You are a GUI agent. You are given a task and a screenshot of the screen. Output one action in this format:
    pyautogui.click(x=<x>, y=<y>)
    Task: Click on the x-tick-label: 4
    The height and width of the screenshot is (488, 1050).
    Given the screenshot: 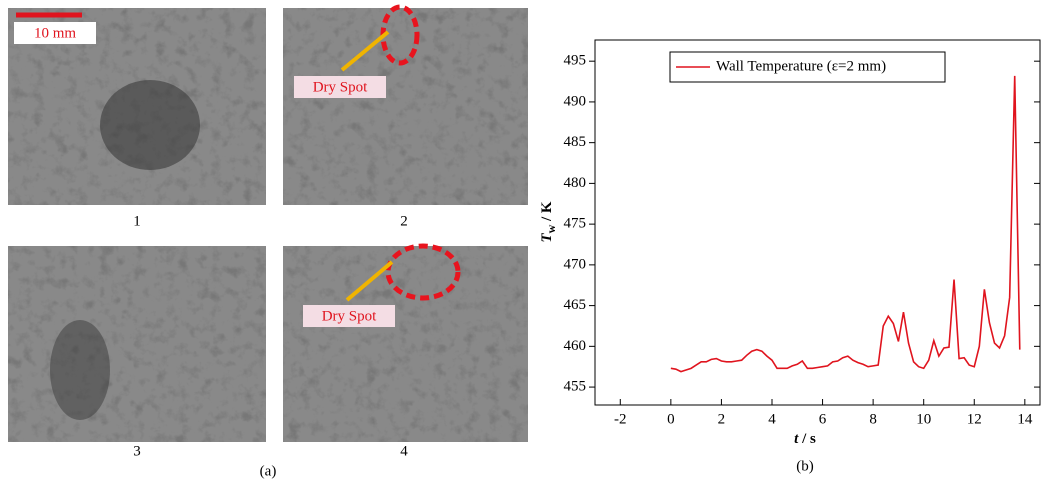 What is the action you would take?
    pyautogui.click(x=772, y=419)
    